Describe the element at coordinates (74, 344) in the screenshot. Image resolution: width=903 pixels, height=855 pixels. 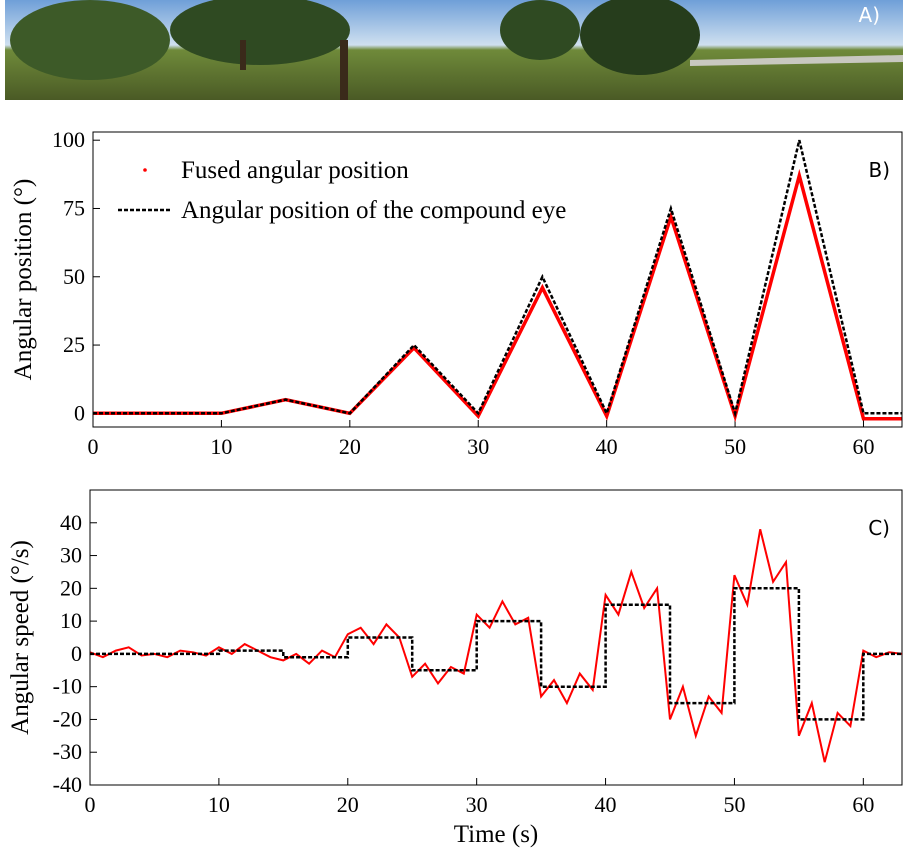
I see `y-tick-label: 25` at that location.